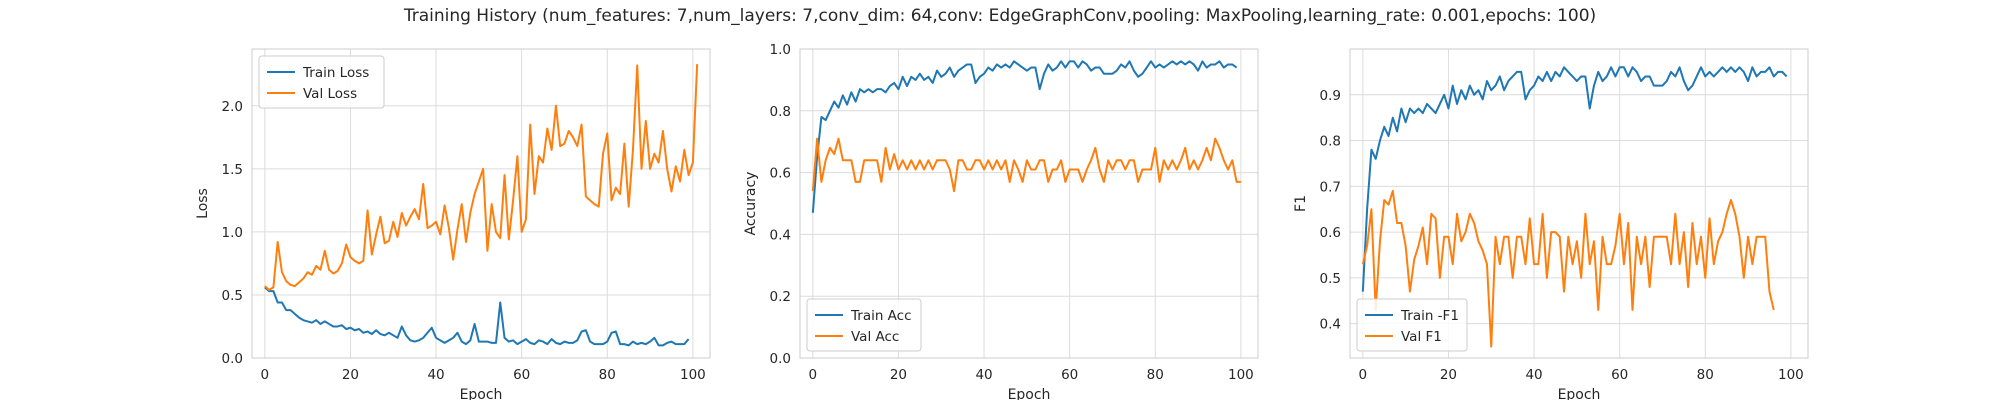 This screenshot has height=400, width=2000. I want to click on loss-ytick-label: 0.5, so click(232, 296).